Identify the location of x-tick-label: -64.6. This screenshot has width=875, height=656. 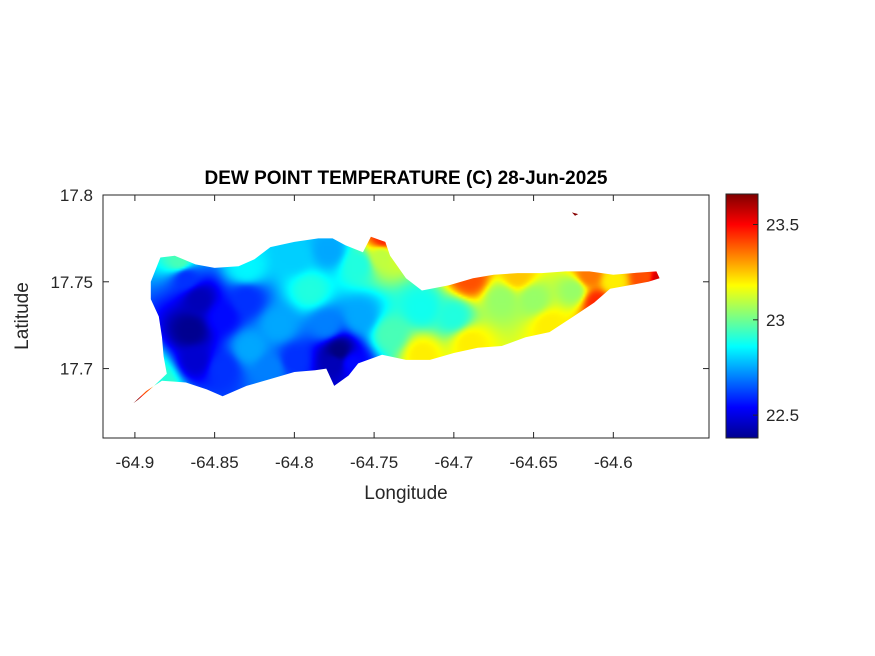
(613, 462).